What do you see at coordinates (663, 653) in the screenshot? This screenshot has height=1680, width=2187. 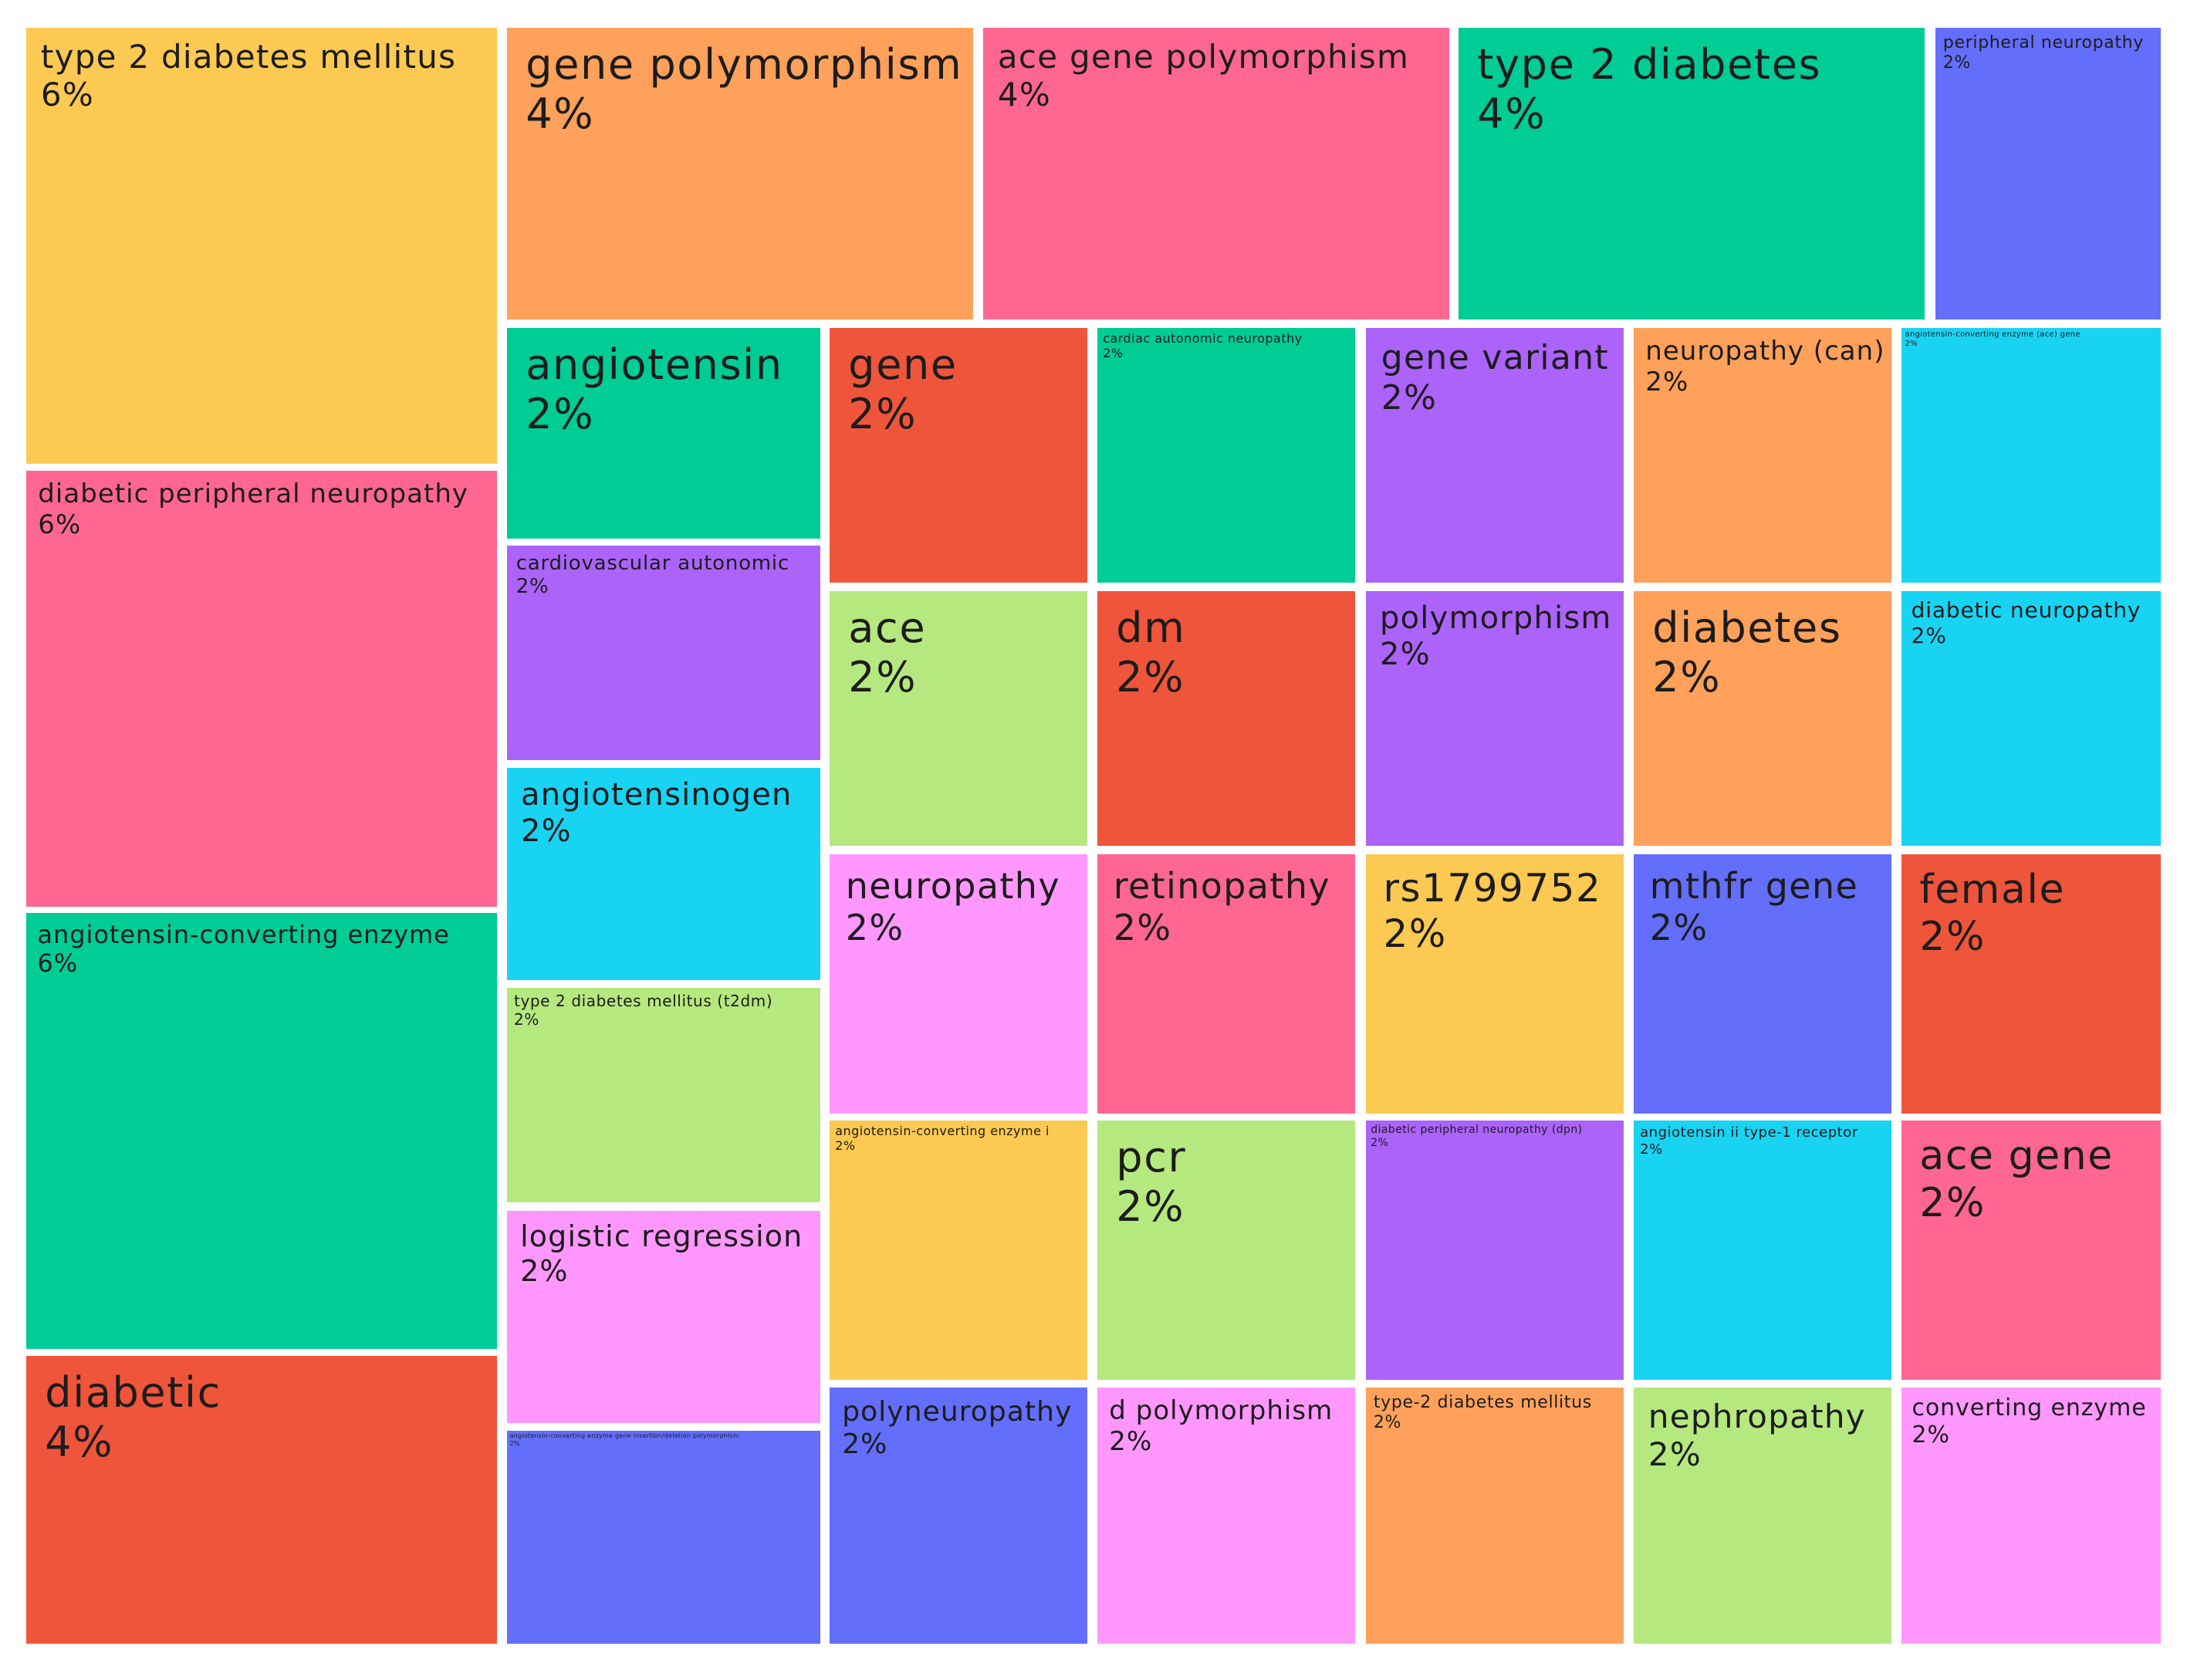 I see `treemap-tile-cardiovascular-autonomic: cardiovascular autonomic 2%` at bounding box center [663, 653].